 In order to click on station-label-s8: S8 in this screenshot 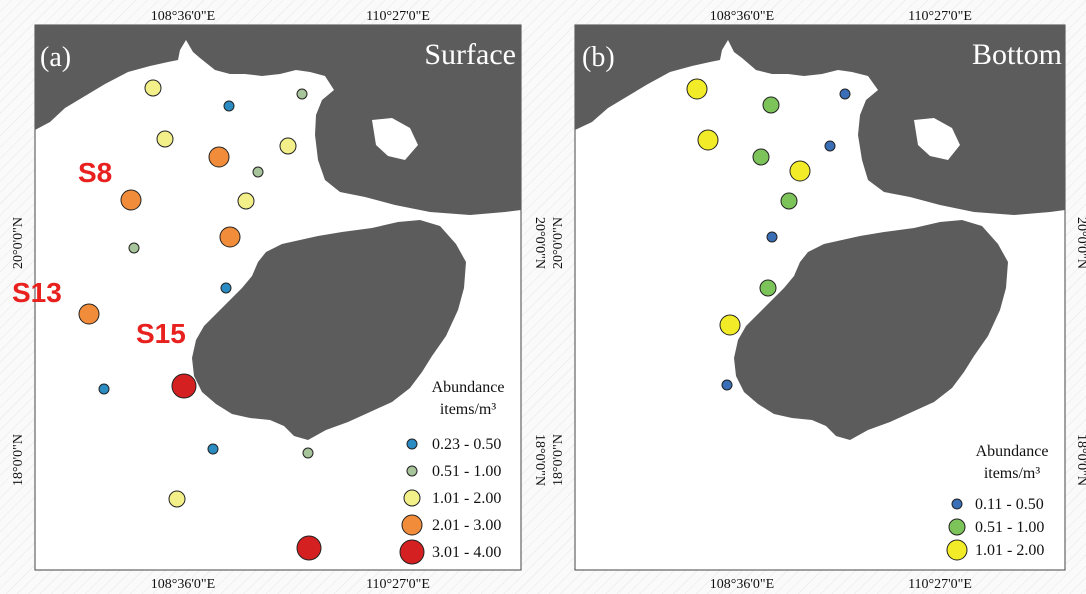, I will do `click(95, 172)`.